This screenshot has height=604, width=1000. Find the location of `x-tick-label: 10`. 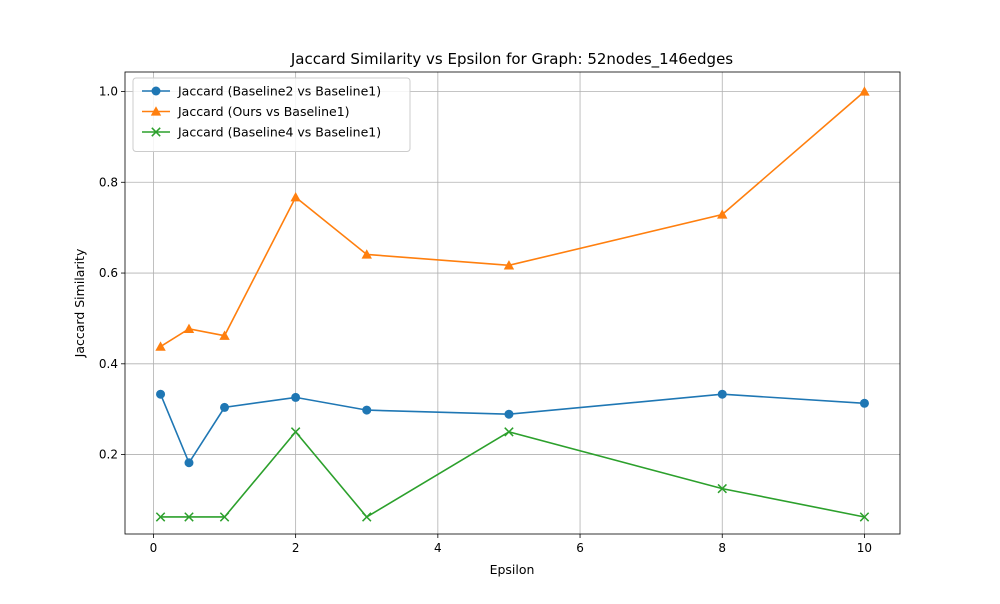

x-tick-label: 10 is located at coordinates (864, 548).